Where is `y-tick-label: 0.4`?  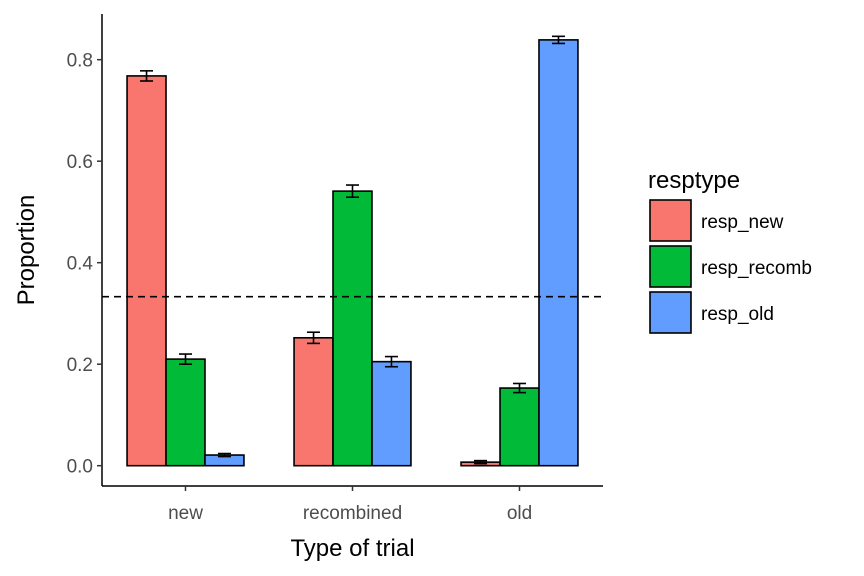
y-tick-label: 0.4 is located at coordinates (80, 264).